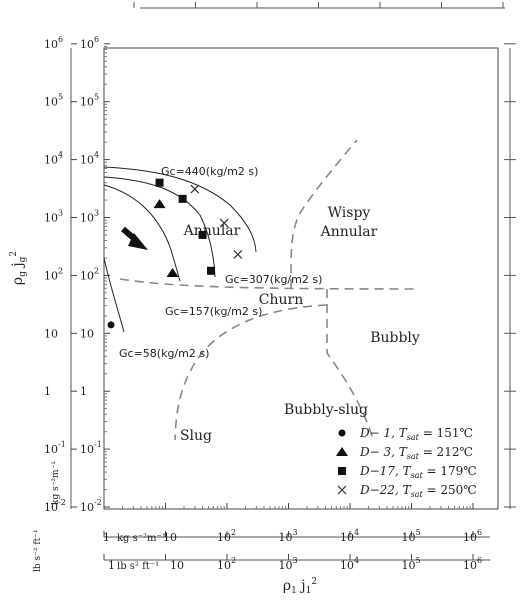  I want to click on curve-gc307, so click(159, 227).